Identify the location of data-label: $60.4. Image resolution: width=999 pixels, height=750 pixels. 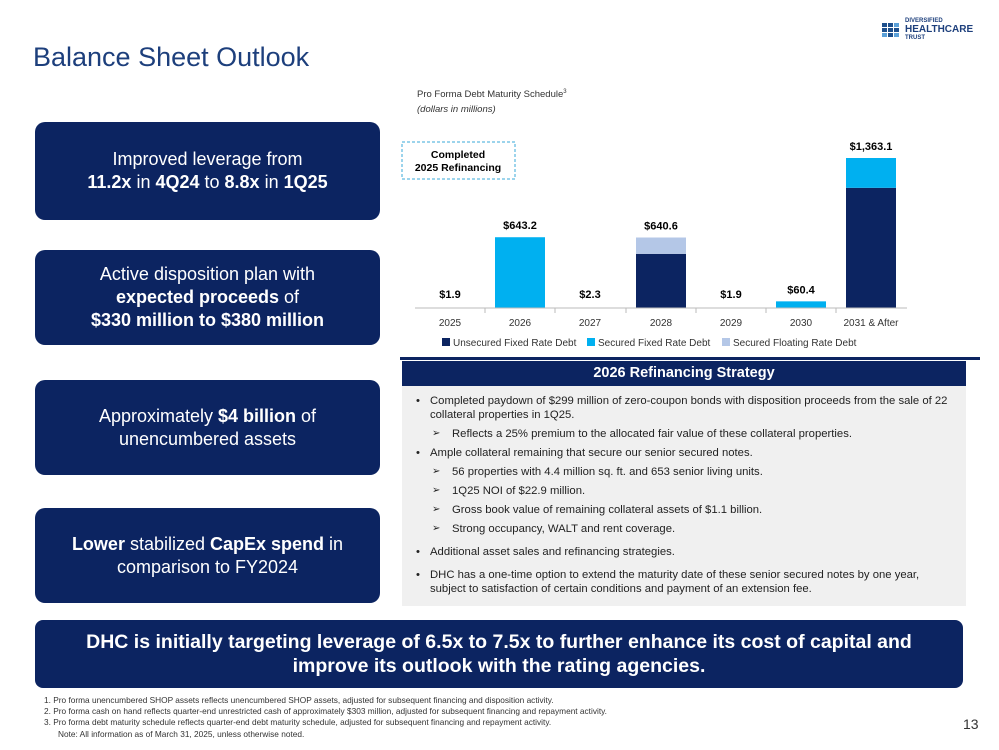
(801, 290).